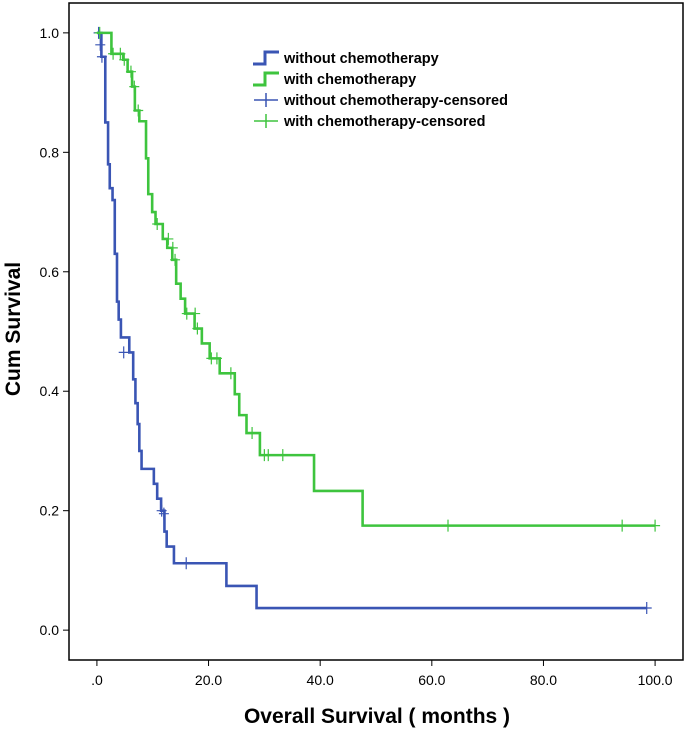 This screenshot has width=685, height=729. Describe the element at coordinates (266, 79) in the screenshot. I see `legend-swatch-with-chemotherapy` at that location.